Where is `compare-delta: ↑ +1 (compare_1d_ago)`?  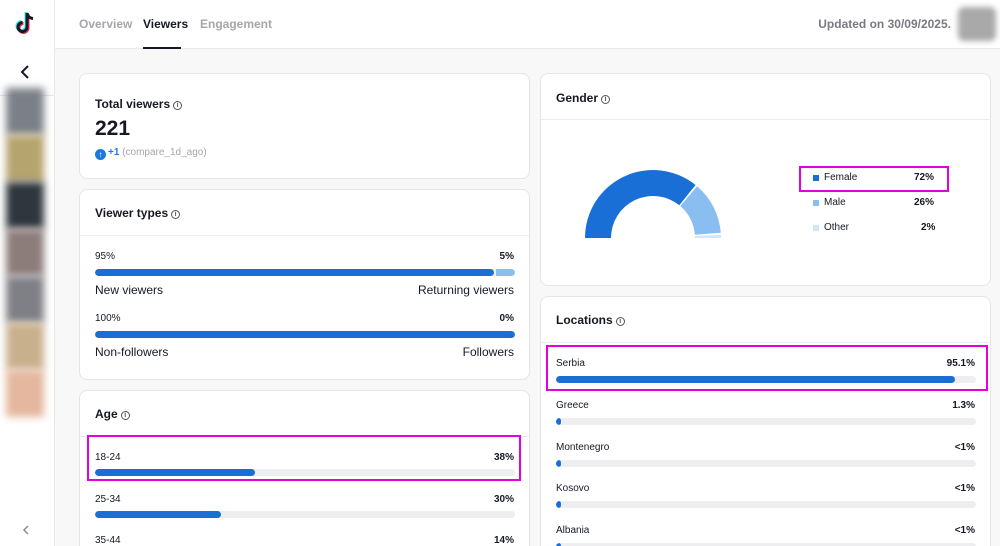
compare-delta: ↑ +1 (compare_1d_ago) is located at coordinates (151, 153).